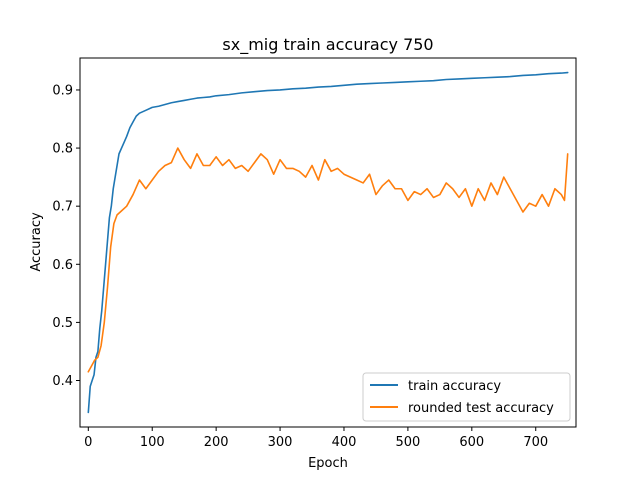 The image size is (640, 484). I want to click on x-axis-label: Epoch, so click(328, 463).